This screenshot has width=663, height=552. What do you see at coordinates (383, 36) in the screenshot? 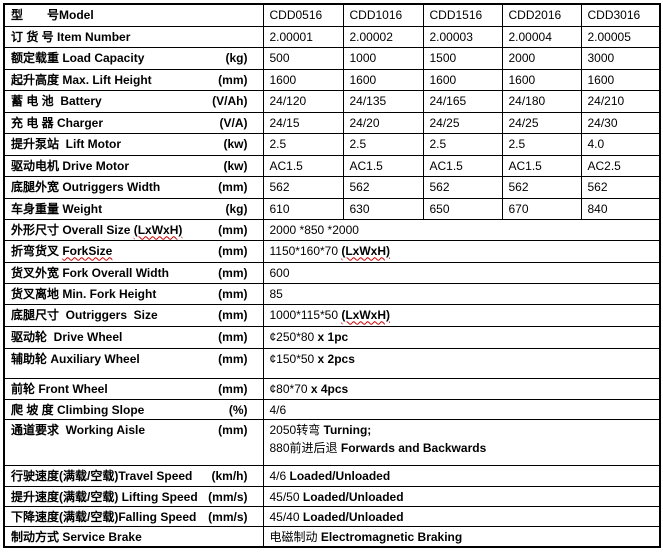
I see `value-cell: 2.00002` at bounding box center [383, 36].